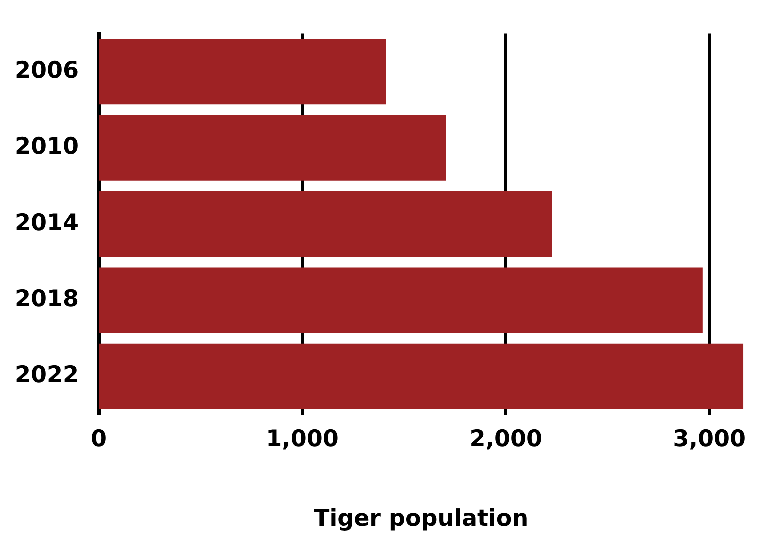  What do you see at coordinates (302, 439) in the screenshot?
I see `x-tick-label: 1,000` at bounding box center [302, 439].